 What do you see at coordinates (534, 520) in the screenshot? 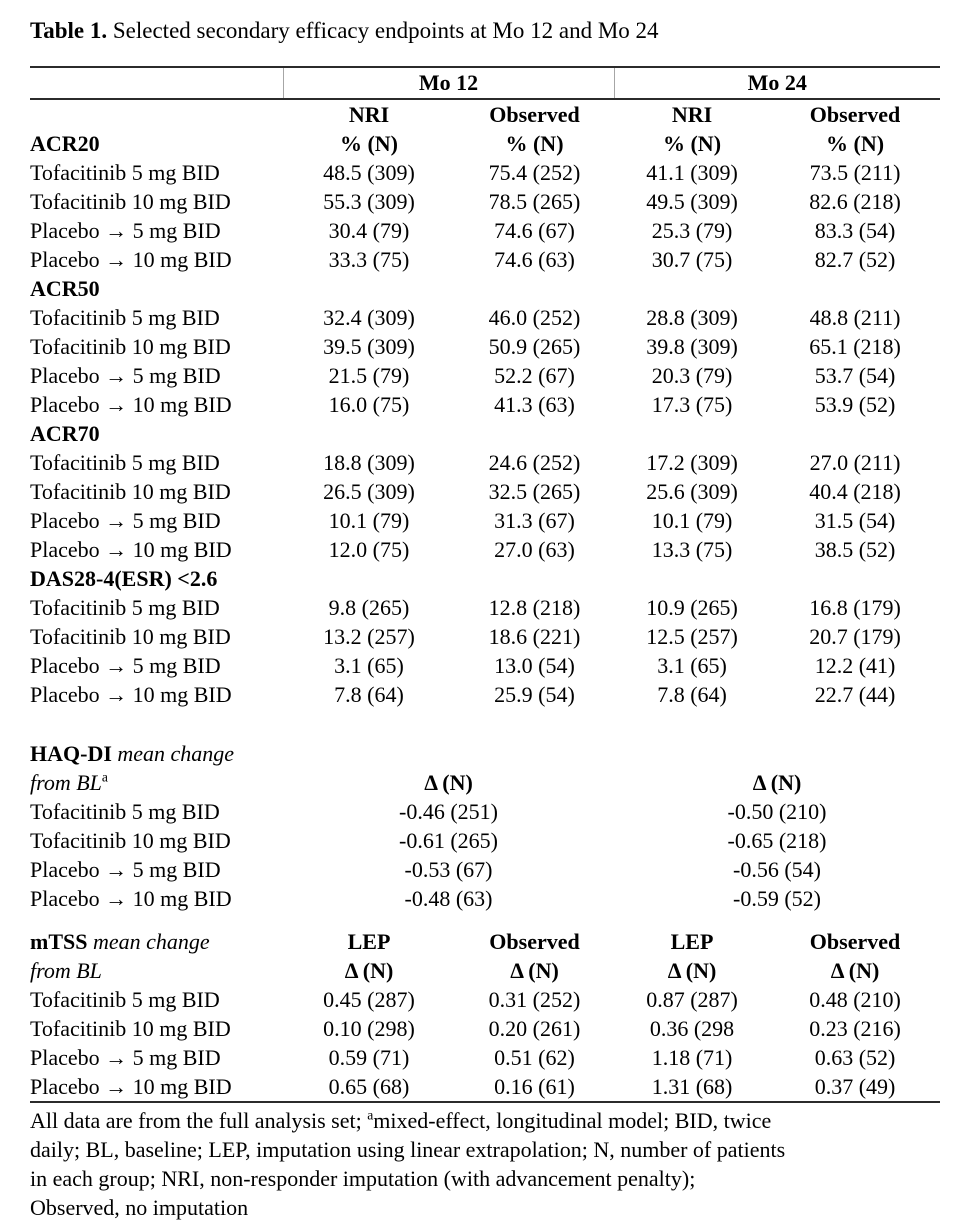
I see `value-cell: 31.3 (67)` at bounding box center [534, 520].